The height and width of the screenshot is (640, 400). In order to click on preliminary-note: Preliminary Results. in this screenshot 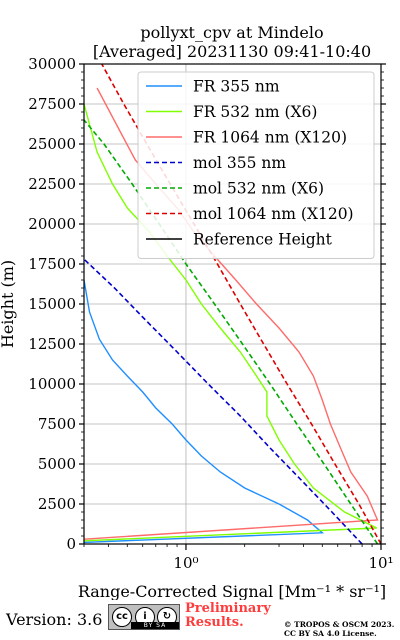, I will do `click(228, 616)`.